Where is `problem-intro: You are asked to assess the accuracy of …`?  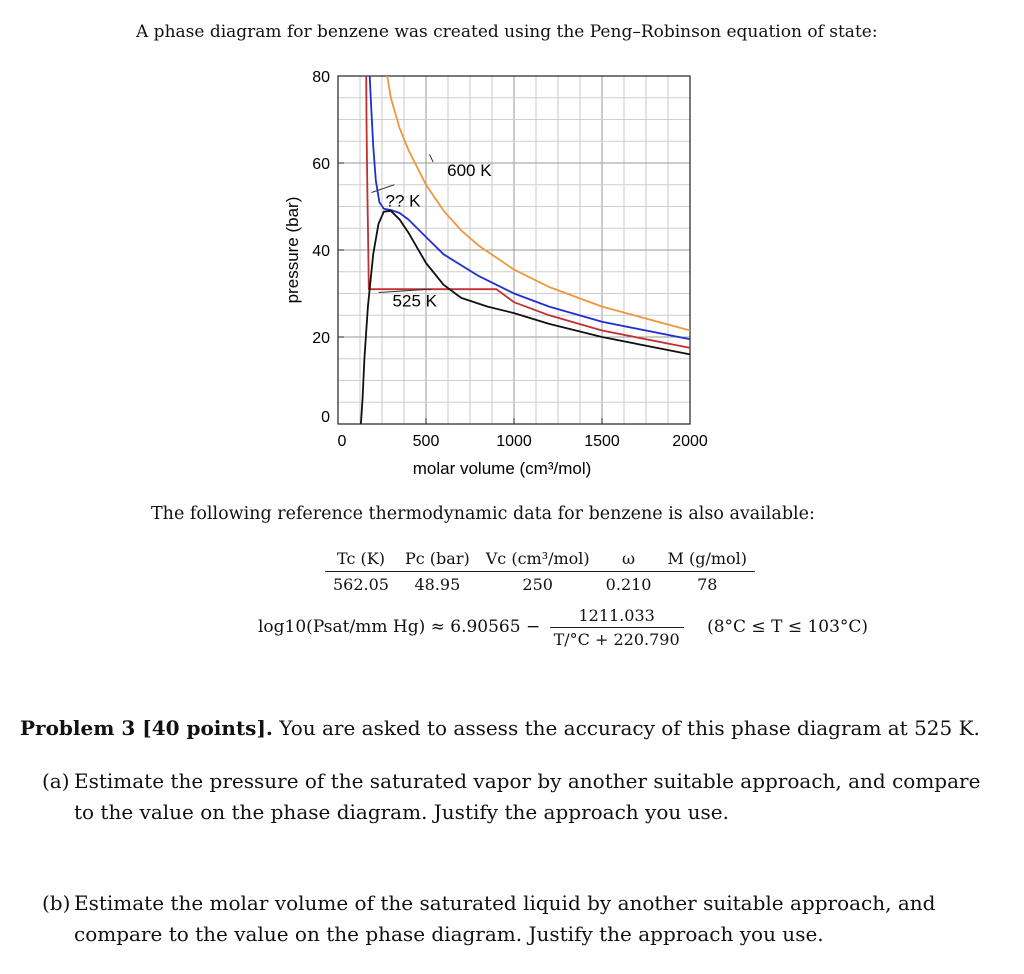
problem-intro: You are asked to assess the accuracy of … is located at coordinates (629, 728).